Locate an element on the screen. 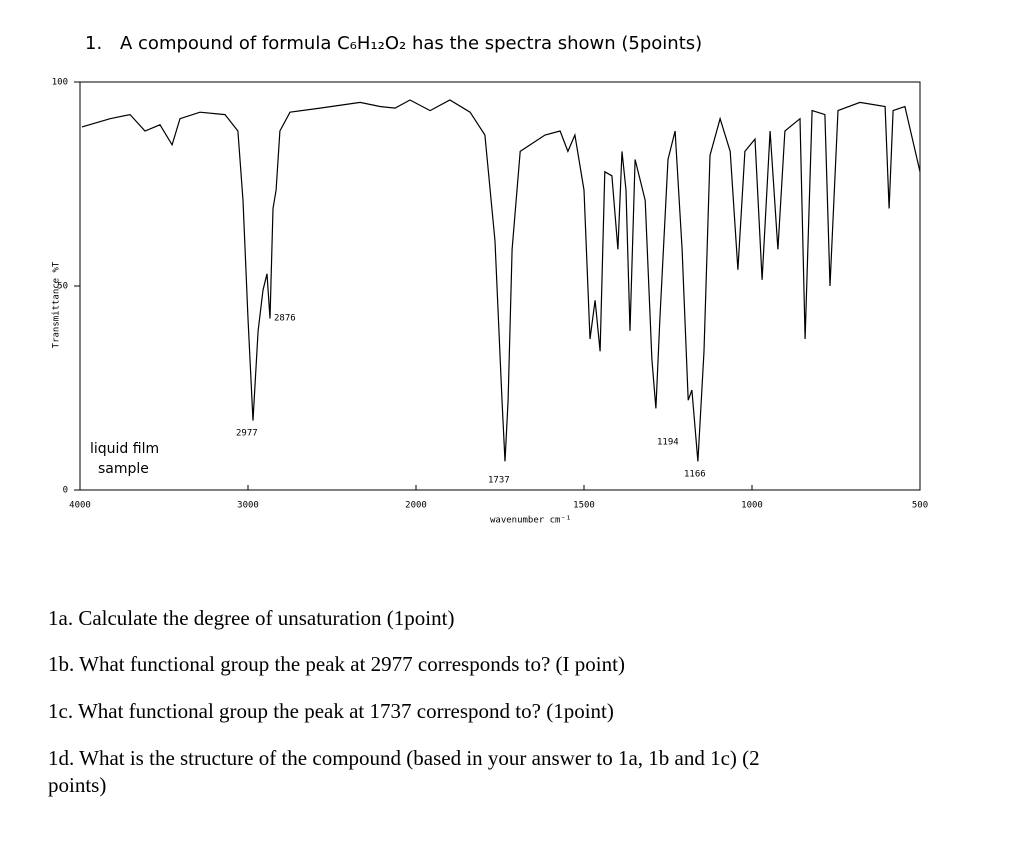 This screenshot has height=847, width=1024. annotation: liquid film is located at coordinates (124, 449).